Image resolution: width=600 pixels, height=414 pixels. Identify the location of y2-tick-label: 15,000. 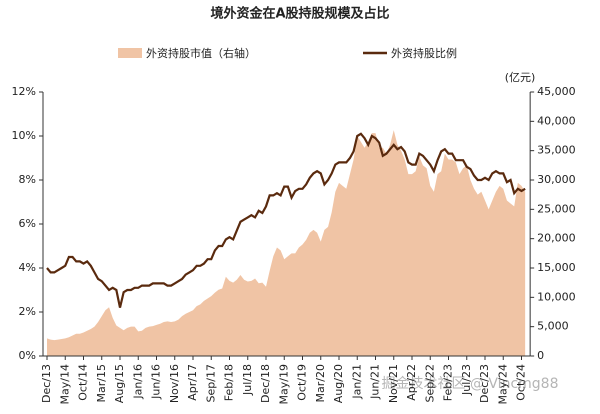
(556, 267).